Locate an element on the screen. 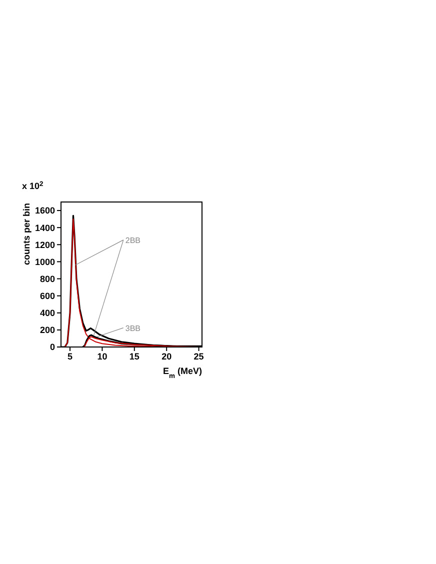 The height and width of the screenshot is (564, 436). y-tick-label: 1400 is located at coordinates (44, 227).